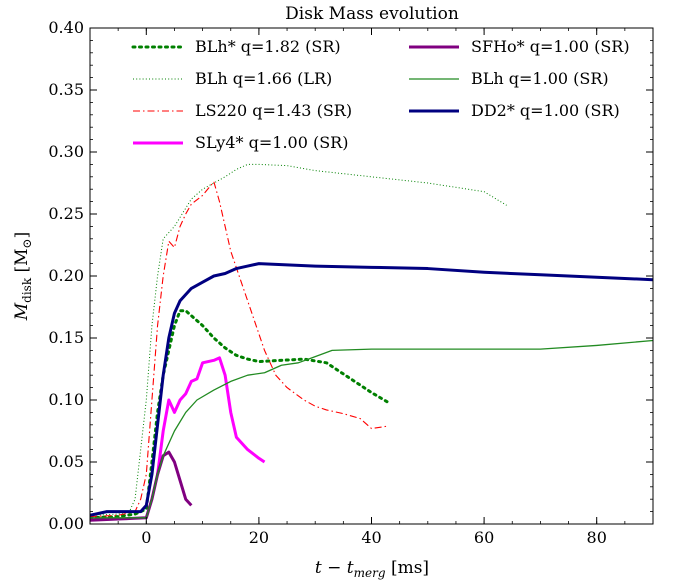 The width and height of the screenshot is (676, 582). What do you see at coordinates (408, 568) in the screenshot?
I see `x-axis-label-unit: [ms]` at bounding box center [408, 568].